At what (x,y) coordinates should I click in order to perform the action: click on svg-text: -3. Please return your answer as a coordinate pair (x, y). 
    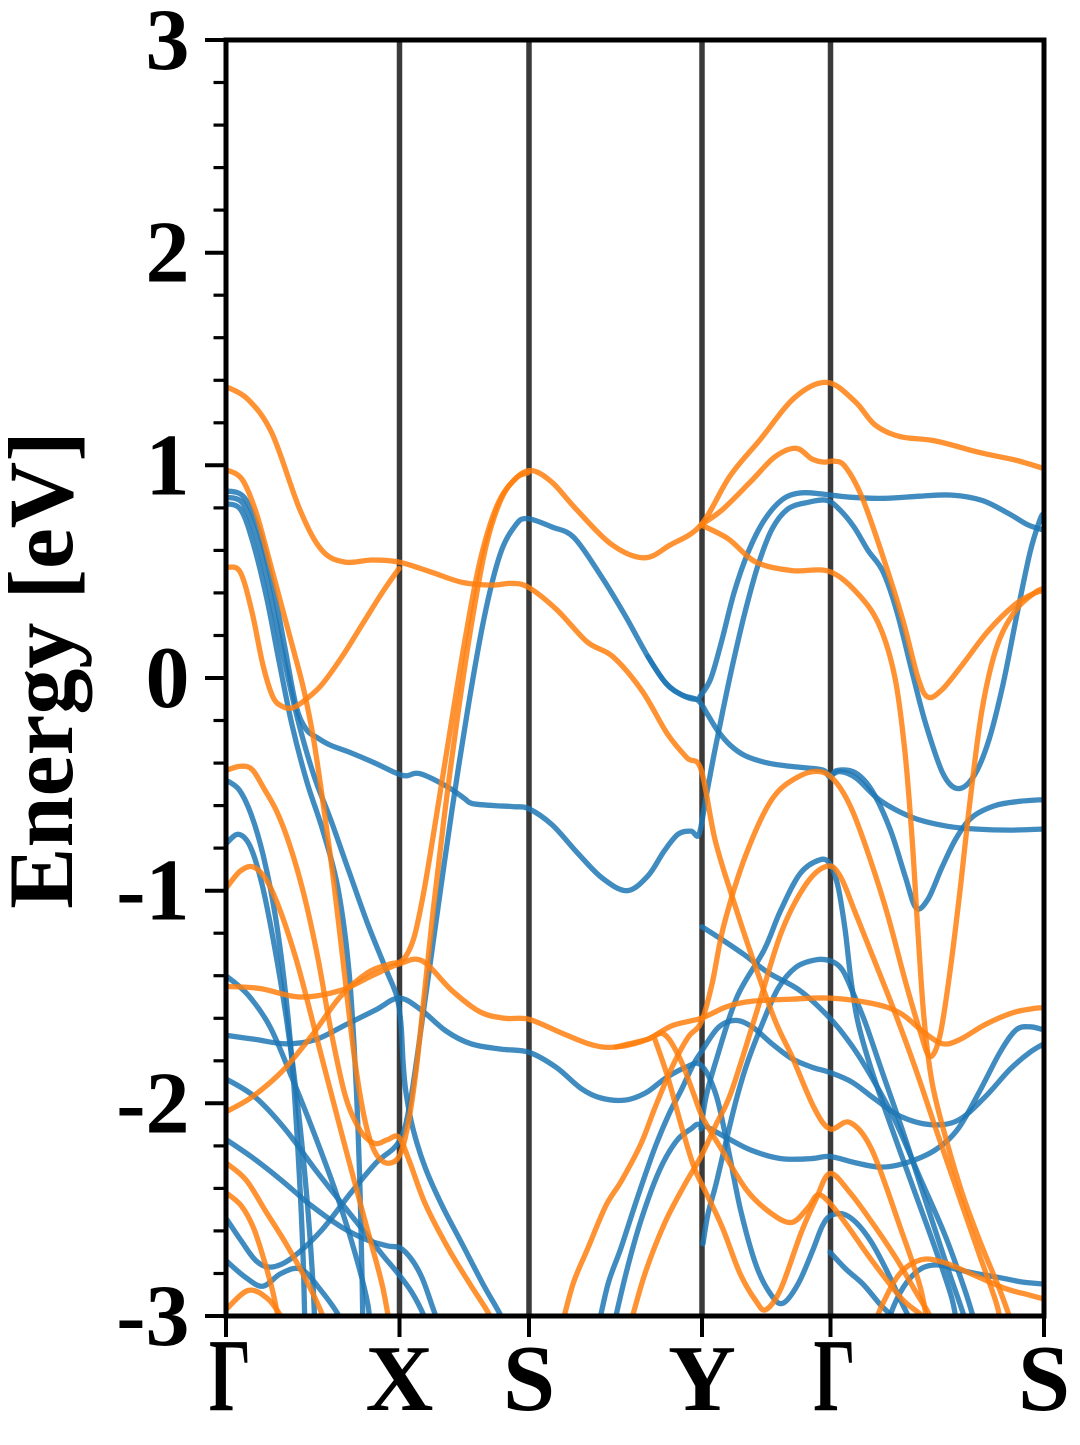
    Looking at the image, I should click on (152, 1316).